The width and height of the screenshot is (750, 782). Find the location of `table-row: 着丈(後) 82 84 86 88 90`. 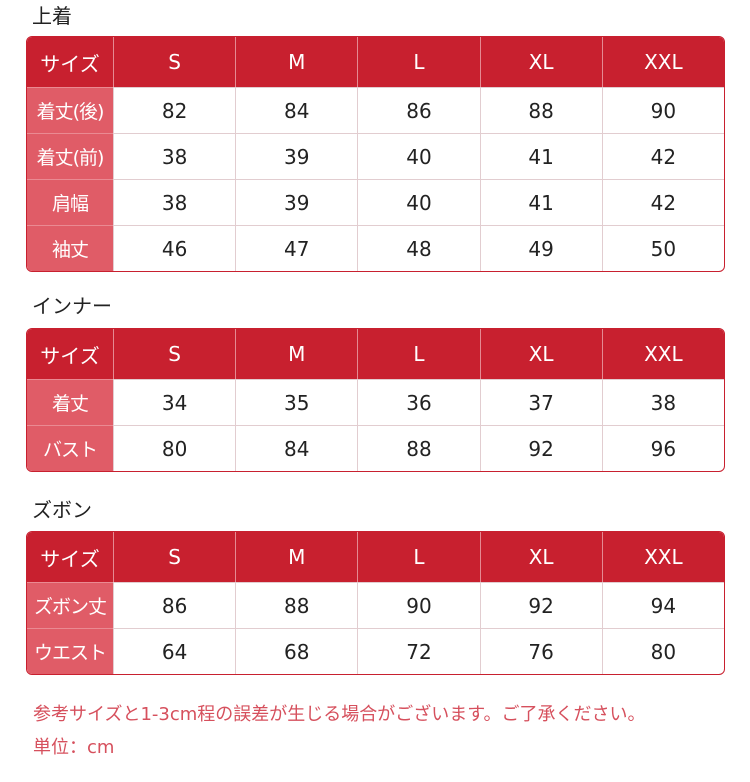

table-row: 着丈(後) 82 84 86 88 90 is located at coordinates (375, 110).